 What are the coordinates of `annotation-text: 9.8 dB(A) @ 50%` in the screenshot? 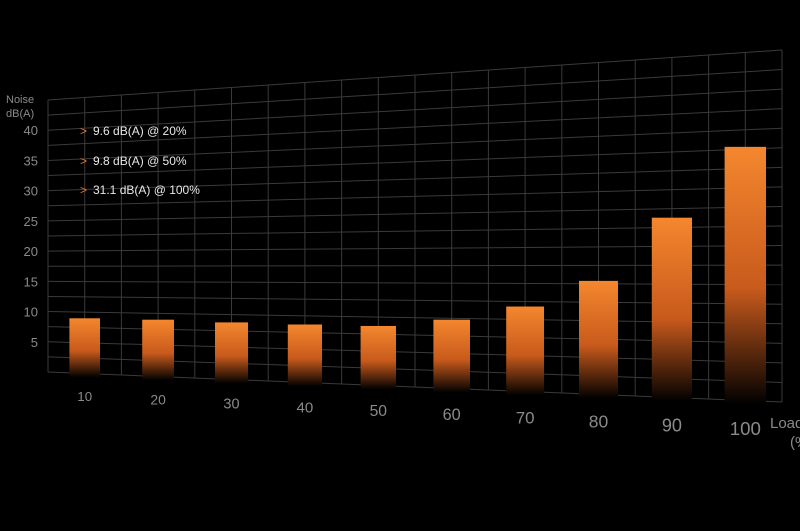 It's located at (140, 161).